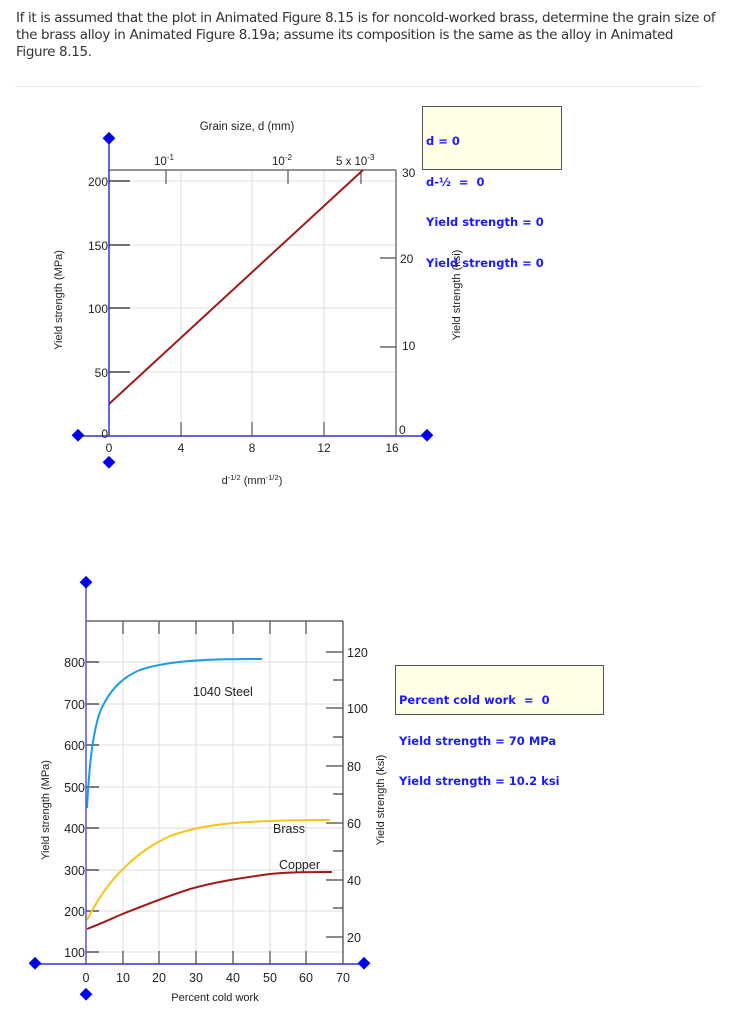 The height and width of the screenshot is (1024, 735). What do you see at coordinates (427, 435) in the screenshot?
I see `fig1-x-handle-right` at bounding box center [427, 435].